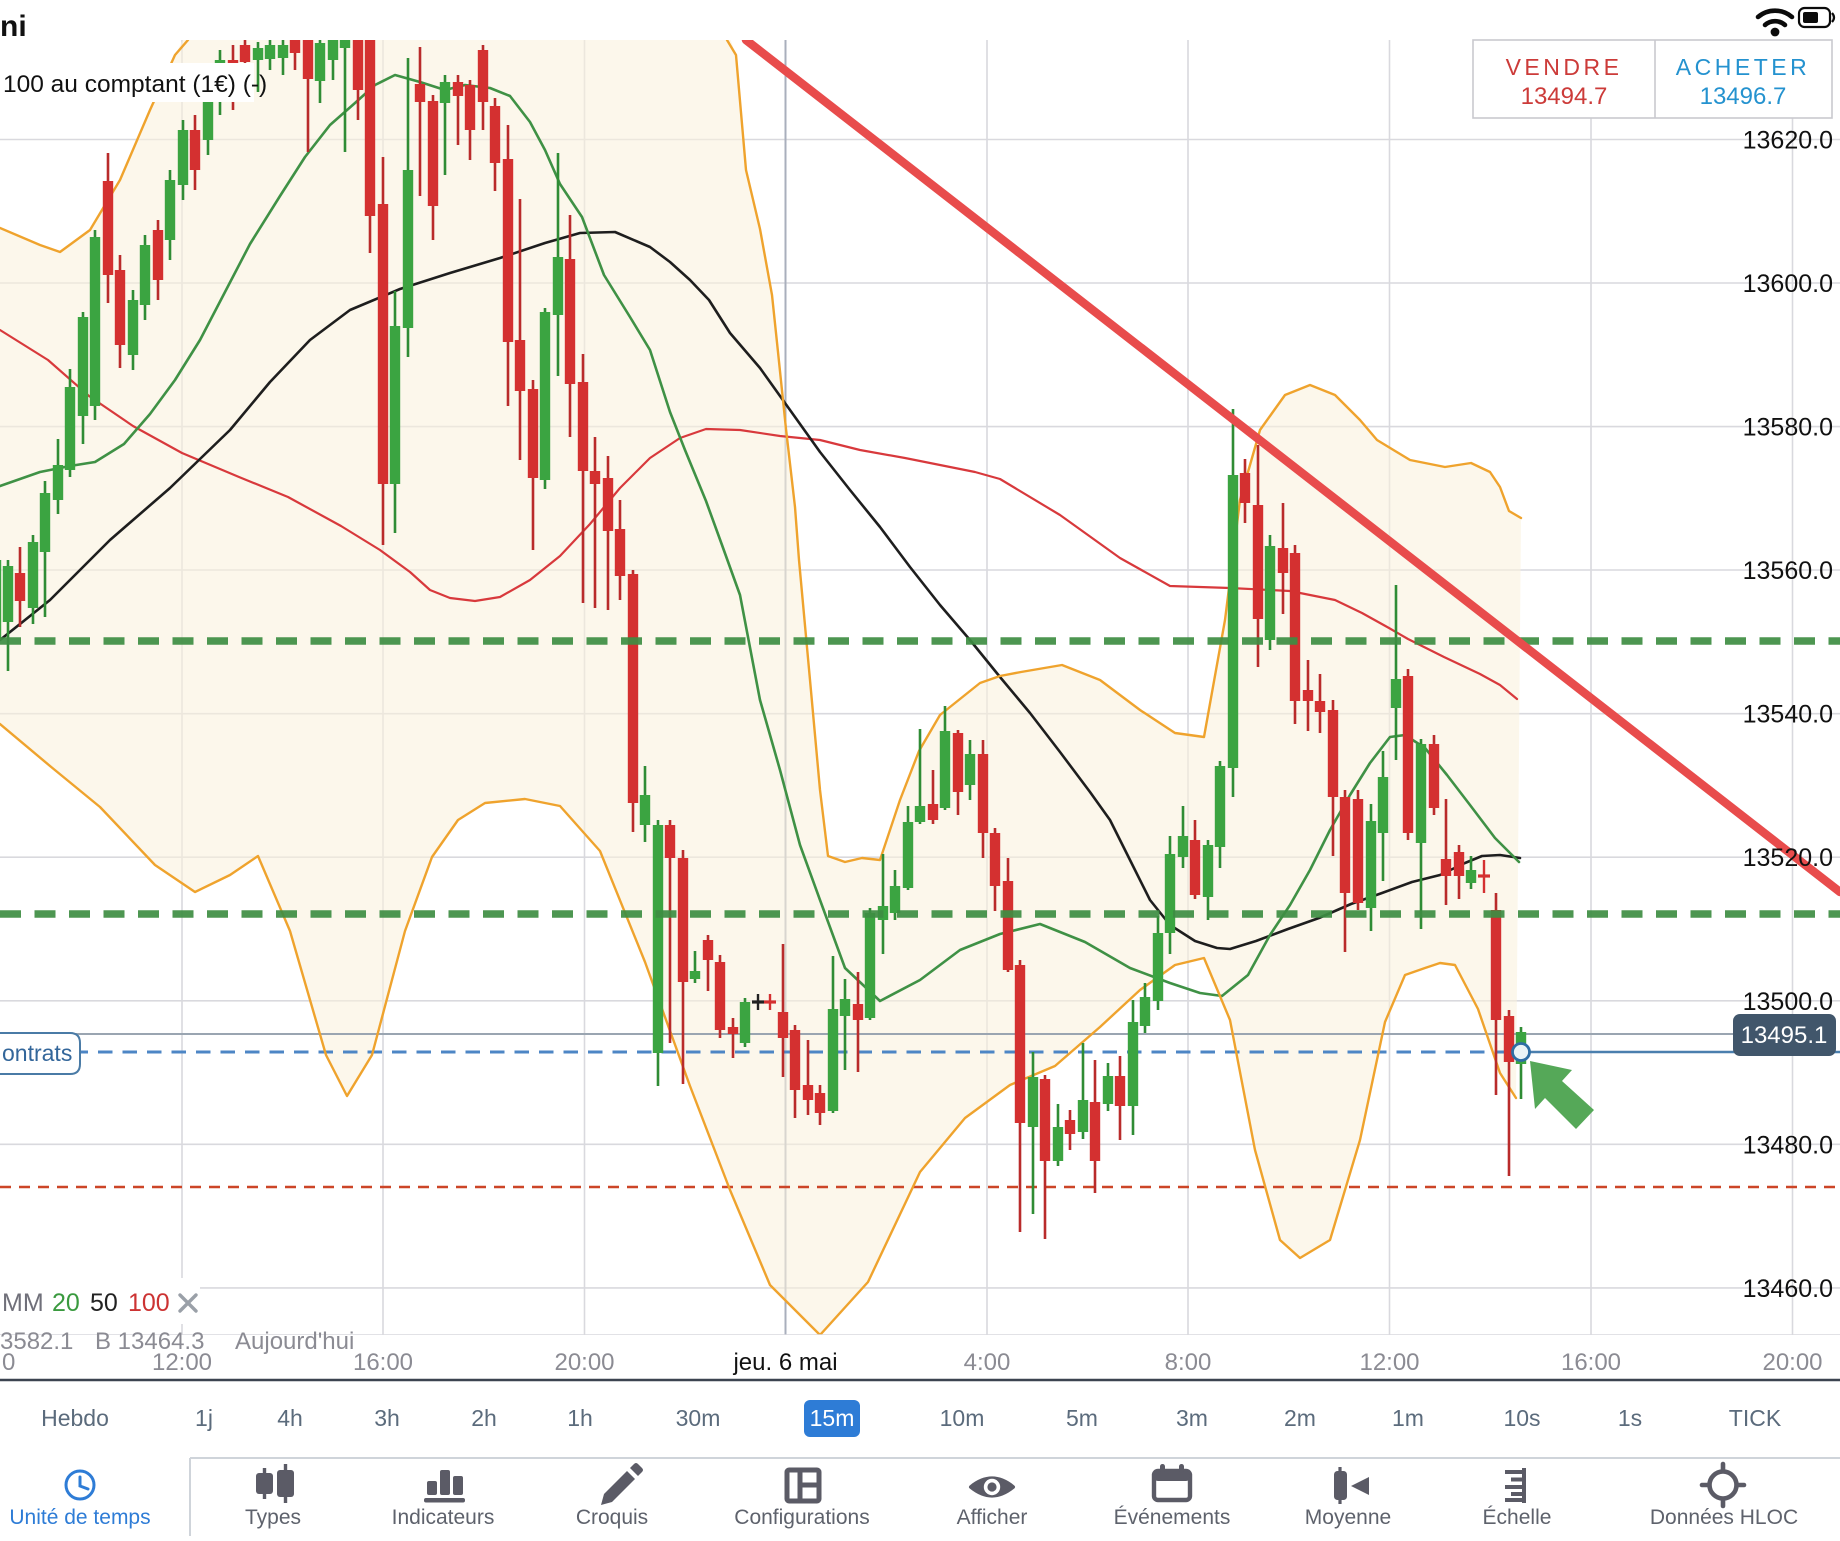 The image size is (1840, 1541). Describe the element at coordinates (1788, 858) in the screenshot. I see `svg-text: 13520.0` at that location.